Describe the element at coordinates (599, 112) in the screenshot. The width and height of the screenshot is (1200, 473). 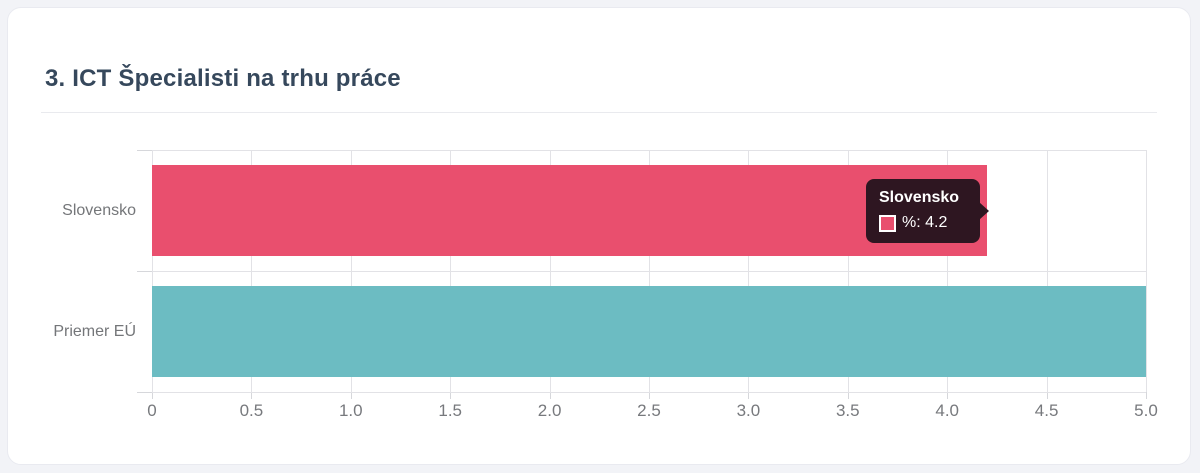
I see `title-divider` at that location.